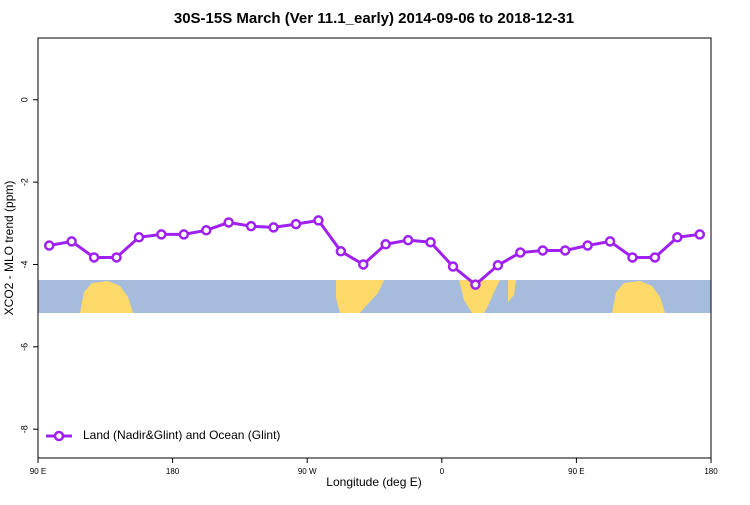  I want to click on series-line, so click(374, 252).